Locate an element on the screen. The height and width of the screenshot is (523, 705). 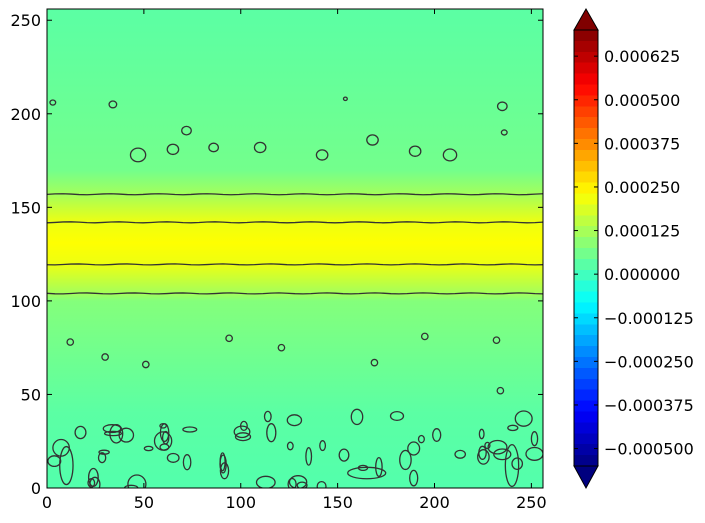
y-tick-label: 250 is located at coordinates (25, 20).